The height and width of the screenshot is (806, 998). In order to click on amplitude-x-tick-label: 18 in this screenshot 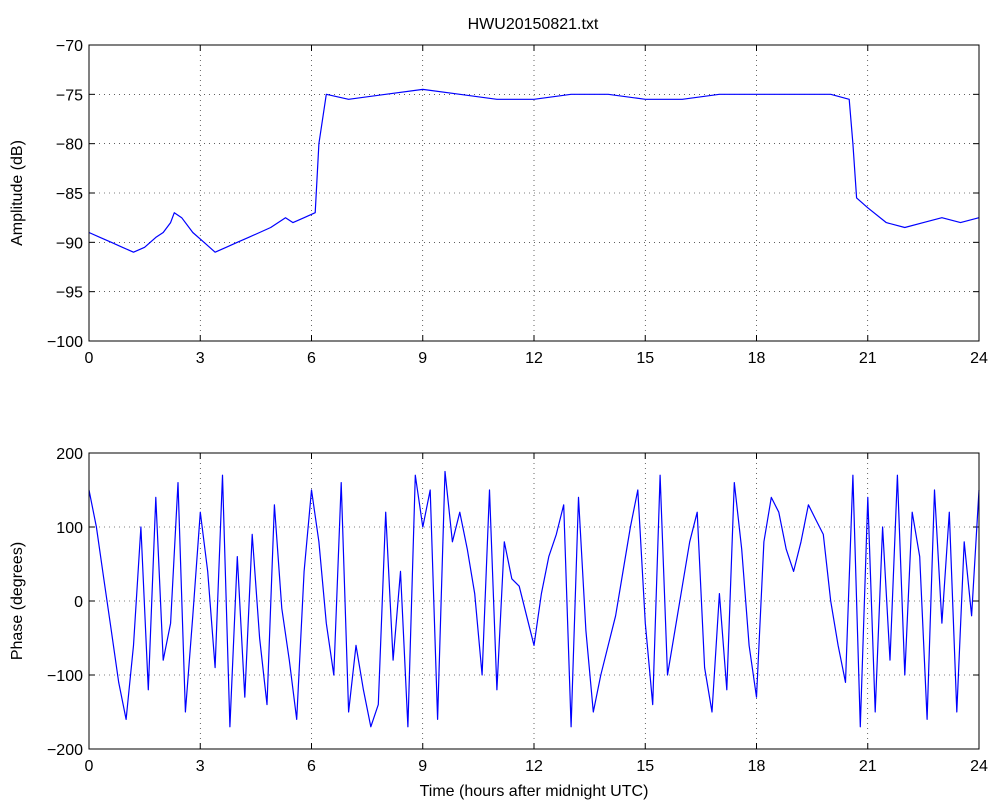, I will do `click(757, 358)`.